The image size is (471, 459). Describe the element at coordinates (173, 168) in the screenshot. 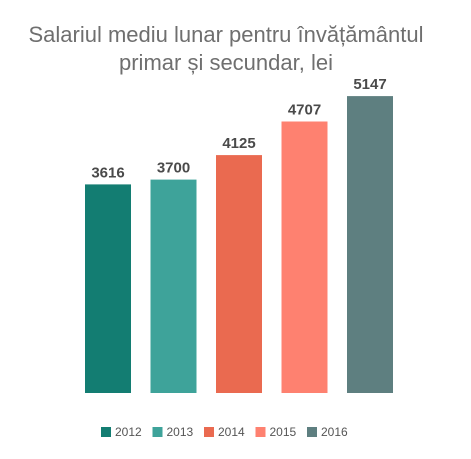

I see `data-label-2013: 3700` at that location.